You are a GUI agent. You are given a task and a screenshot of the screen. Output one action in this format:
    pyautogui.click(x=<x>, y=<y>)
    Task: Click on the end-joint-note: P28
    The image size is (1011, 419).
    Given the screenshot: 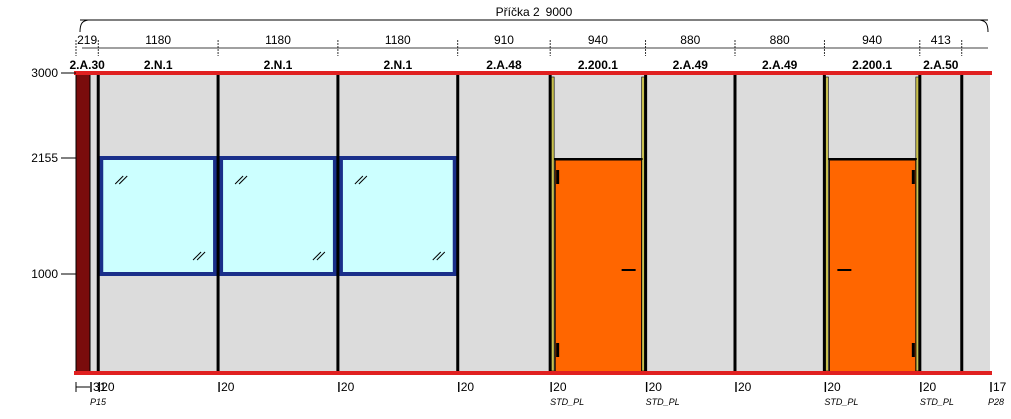 What is the action you would take?
    pyautogui.click(x=996, y=402)
    